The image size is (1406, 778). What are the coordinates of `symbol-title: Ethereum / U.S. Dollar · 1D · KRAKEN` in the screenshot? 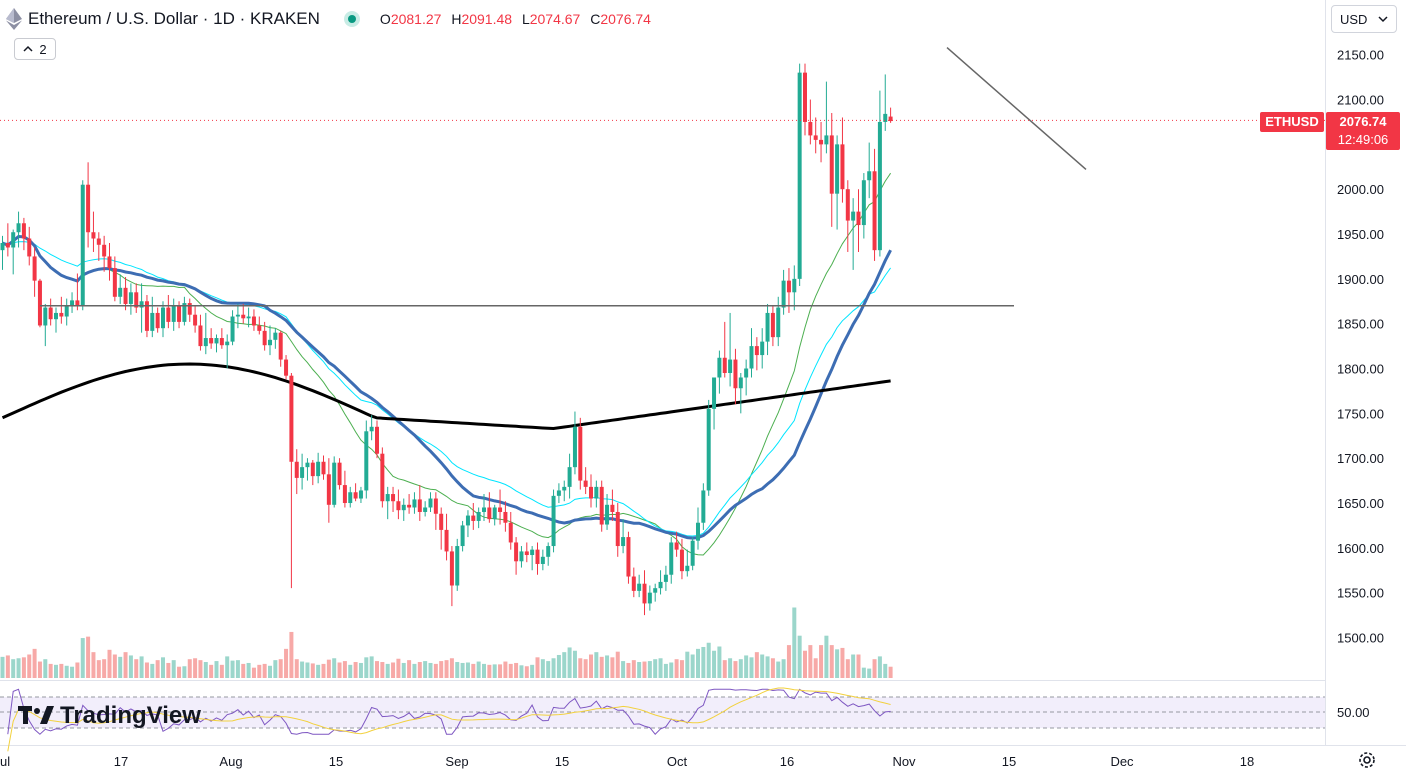 It's located at (174, 18).